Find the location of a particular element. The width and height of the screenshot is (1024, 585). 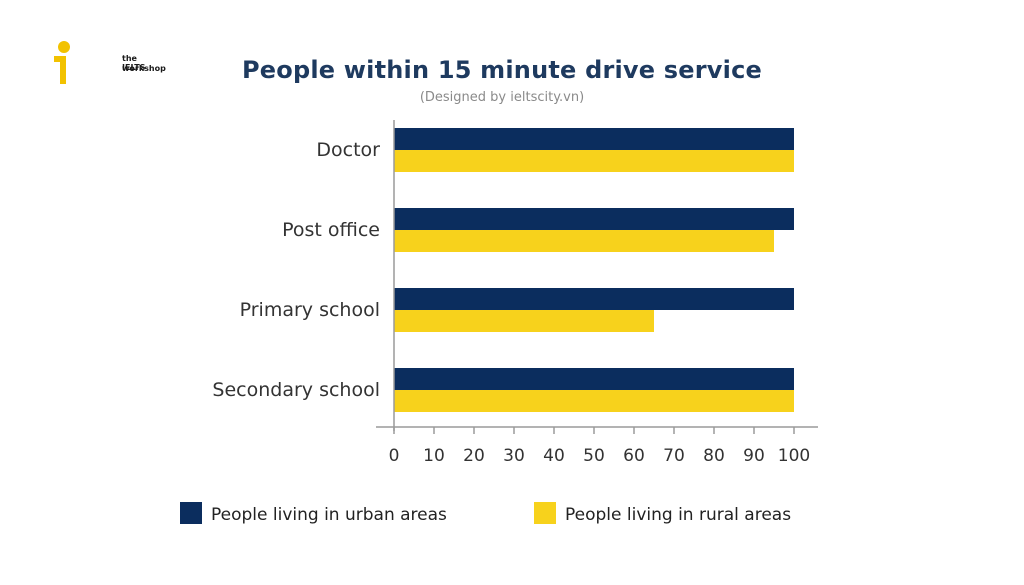

brand-logo: the IELTS workshop is located at coordinates (108, 63).